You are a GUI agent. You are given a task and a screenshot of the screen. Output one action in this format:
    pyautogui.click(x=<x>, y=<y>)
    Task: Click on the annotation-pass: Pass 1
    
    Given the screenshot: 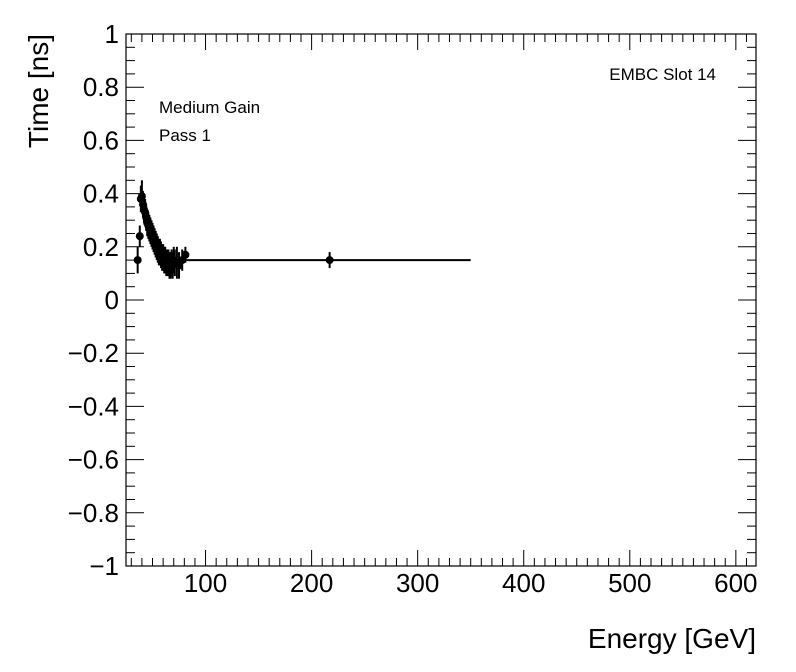 What is the action you would take?
    pyautogui.click(x=185, y=135)
    